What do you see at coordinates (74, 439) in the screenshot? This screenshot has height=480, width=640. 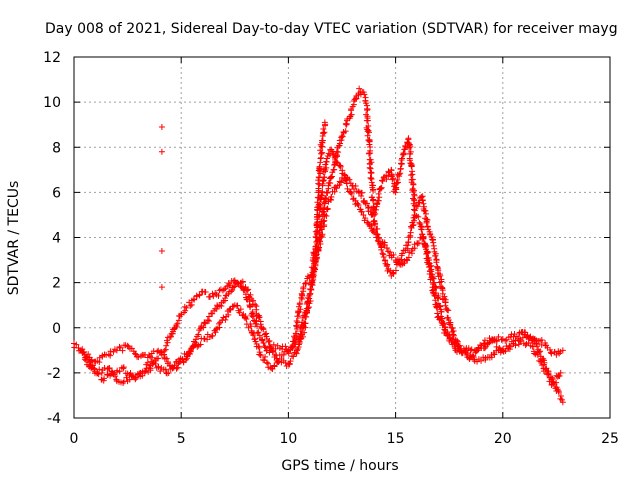 I see `x-tick-label: 0` at bounding box center [74, 439].